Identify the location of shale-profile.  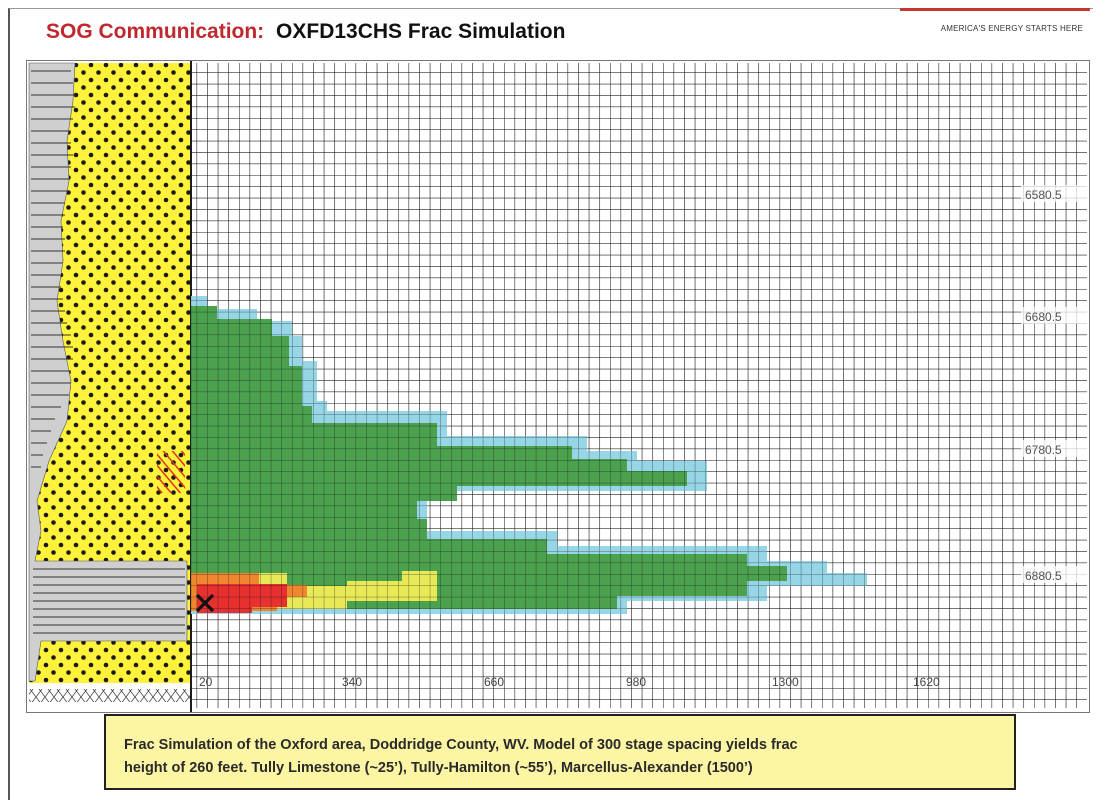
(108, 372).